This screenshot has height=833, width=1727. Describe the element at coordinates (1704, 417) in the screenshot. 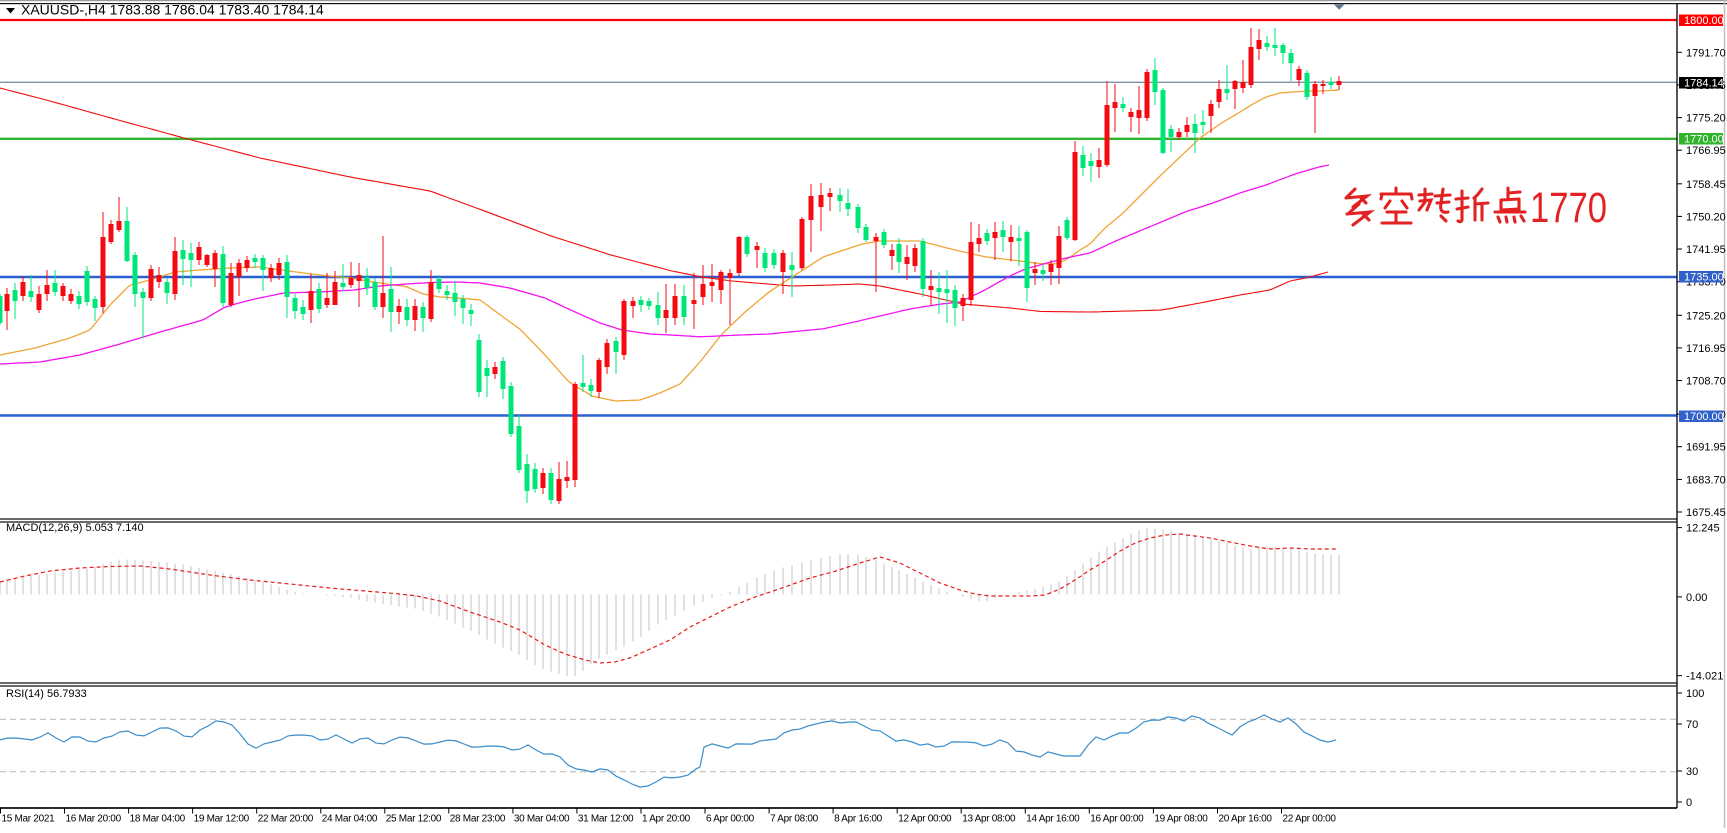

I see `svg-text: 1700.00` at that location.